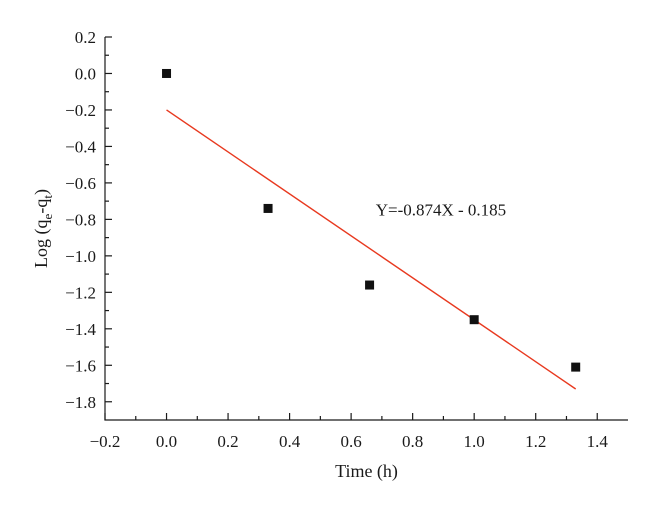 The width and height of the screenshot is (660, 513). Describe the element at coordinates (535, 441) in the screenshot. I see `x-tick-label: 1.2` at that location.